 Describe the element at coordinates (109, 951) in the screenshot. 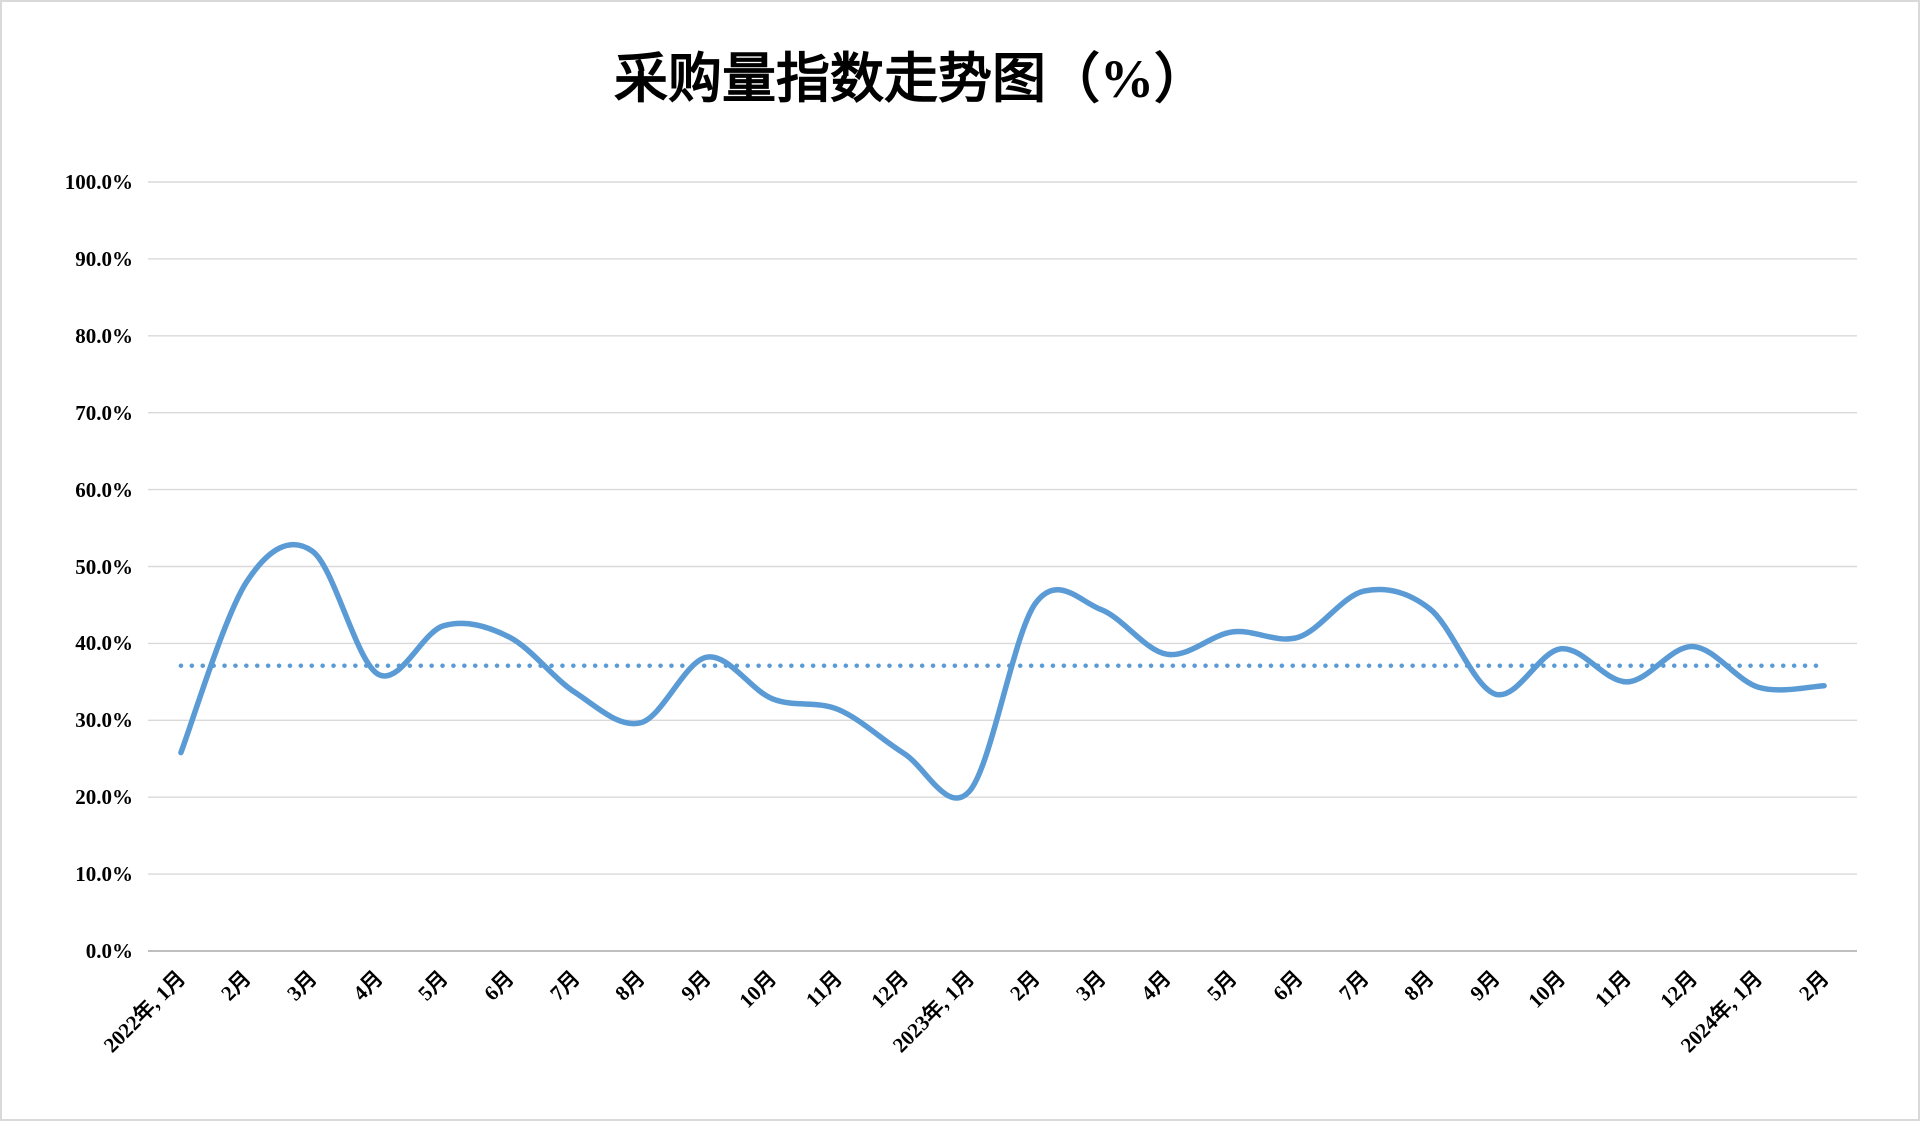

I see `y-axis-tick-label: 0.0%` at that location.